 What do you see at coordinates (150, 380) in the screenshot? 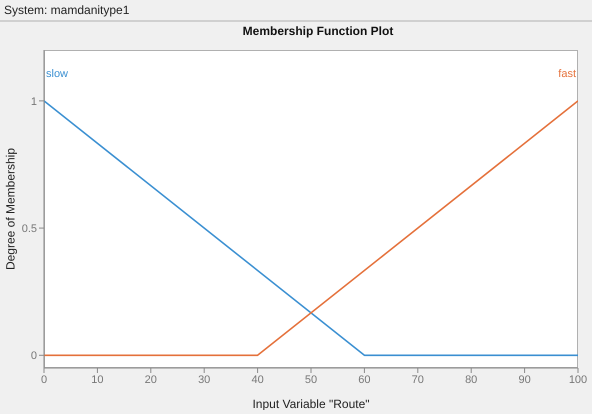
I see `x-tick-label: 20` at bounding box center [150, 380].